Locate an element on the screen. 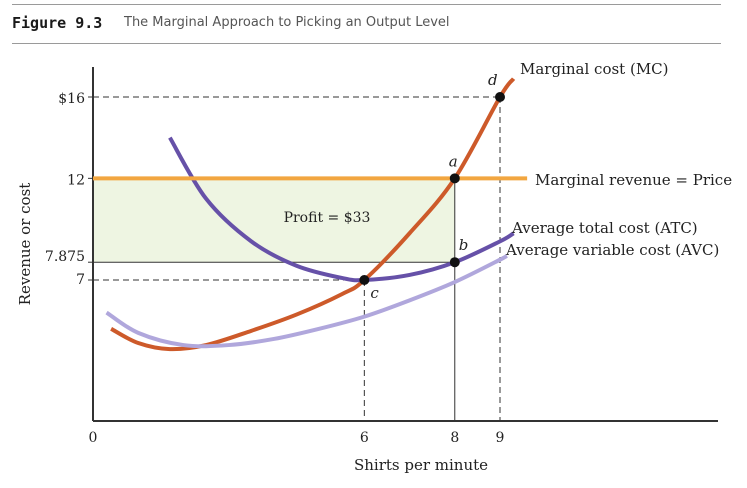 The height and width of the screenshot is (488, 747). header-rule-top is located at coordinates (366, 4).